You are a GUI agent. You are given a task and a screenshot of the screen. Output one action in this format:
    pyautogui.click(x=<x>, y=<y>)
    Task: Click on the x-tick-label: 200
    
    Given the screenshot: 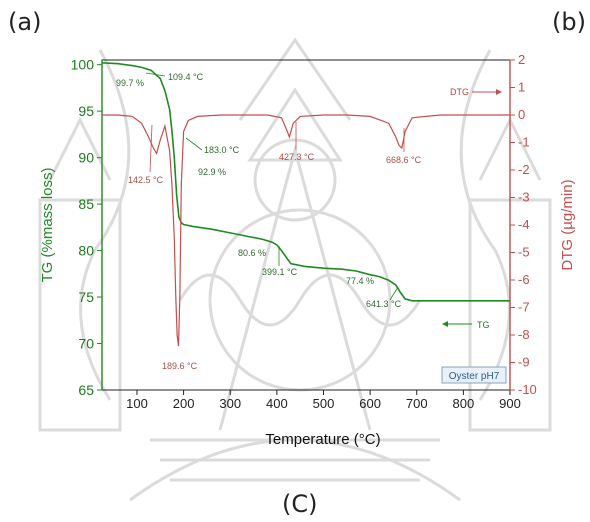 What is the action you would take?
    pyautogui.click(x=184, y=403)
    